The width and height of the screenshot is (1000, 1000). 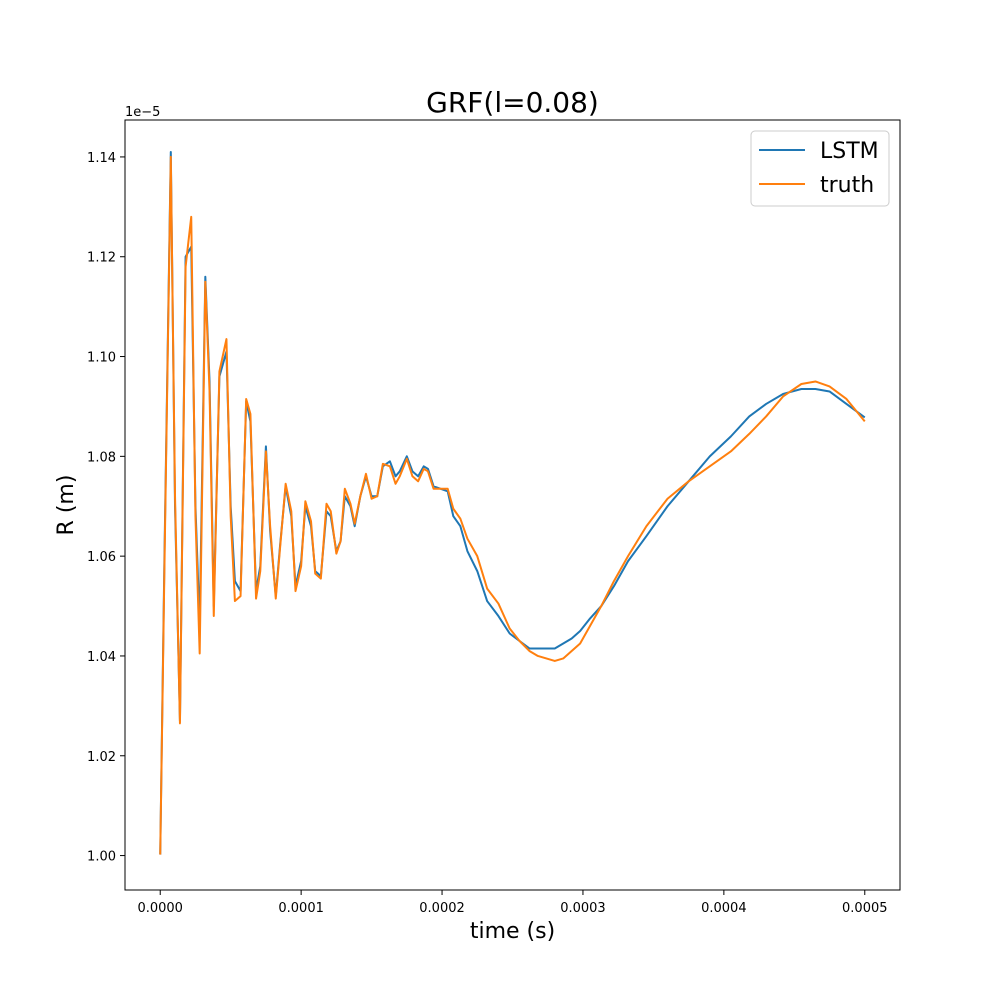 What do you see at coordinates (847, 185) in the screenshot?
I see `legend-label-truth: truth` at bounding box center [847, 185].